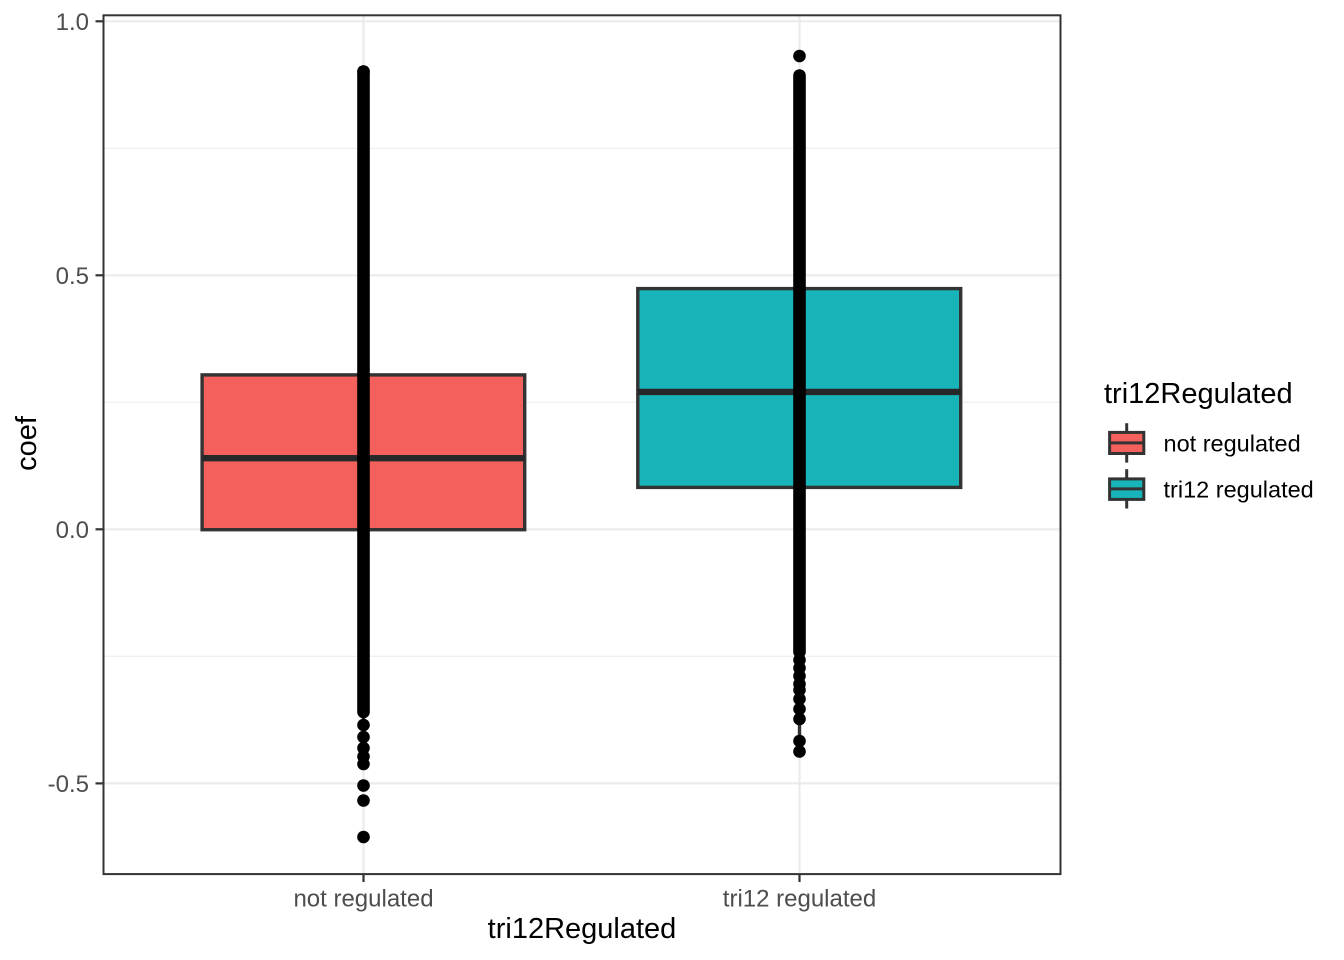  Describe the element at coordinates (68, 784) in the screenshot. I see `svg-text: -0.5` at that location.